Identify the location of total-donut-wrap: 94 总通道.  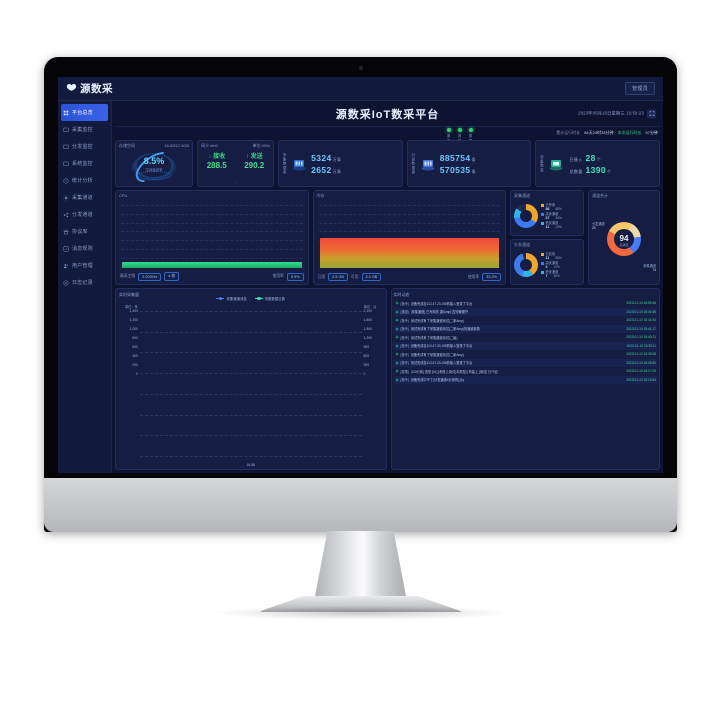
(624, 239).